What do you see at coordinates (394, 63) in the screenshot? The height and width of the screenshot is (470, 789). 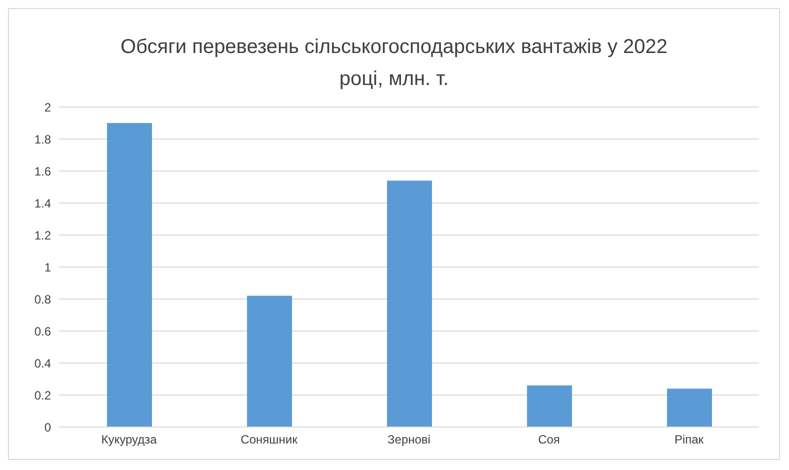 I see `chart-title: Обсяги перевезень сільськогосподарських вантажів у 2022 році, млн. т.` at bounding box center [394, 63].